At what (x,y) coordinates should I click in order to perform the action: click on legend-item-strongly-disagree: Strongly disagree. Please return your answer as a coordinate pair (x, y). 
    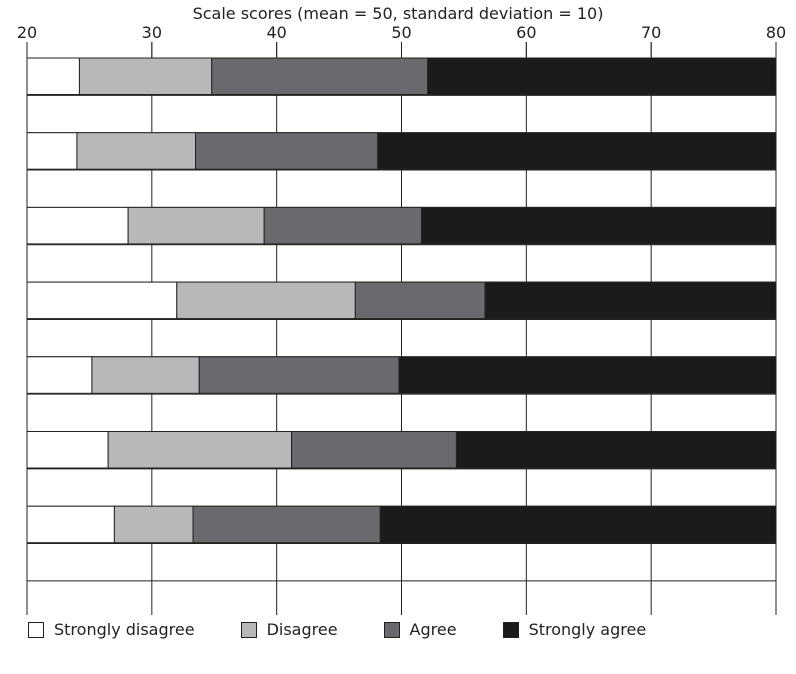
    Looking at the image, I should click on (111, 629).